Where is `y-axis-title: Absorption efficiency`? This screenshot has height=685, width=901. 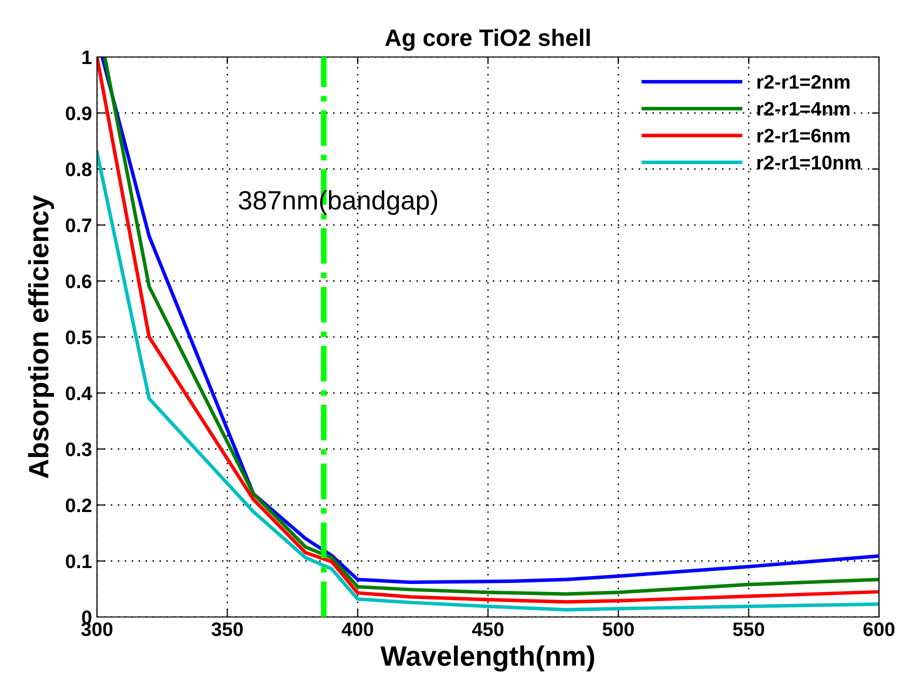 y-axis-title: Absorption efficiency is located at coordinates (41, 336).